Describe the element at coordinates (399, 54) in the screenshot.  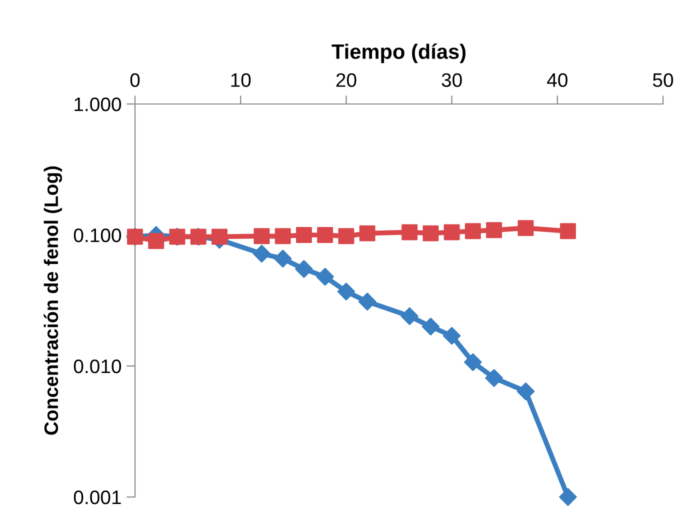
I see `x-axis-title: Tiempo (días)` at that location.